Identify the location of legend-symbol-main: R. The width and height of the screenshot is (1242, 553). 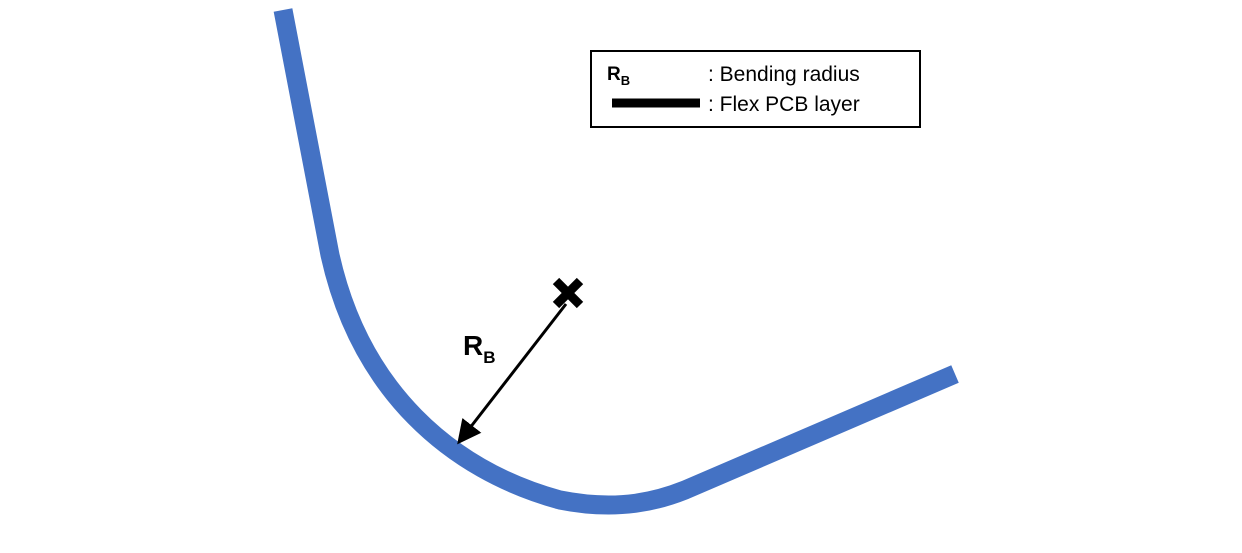
(614, 74).